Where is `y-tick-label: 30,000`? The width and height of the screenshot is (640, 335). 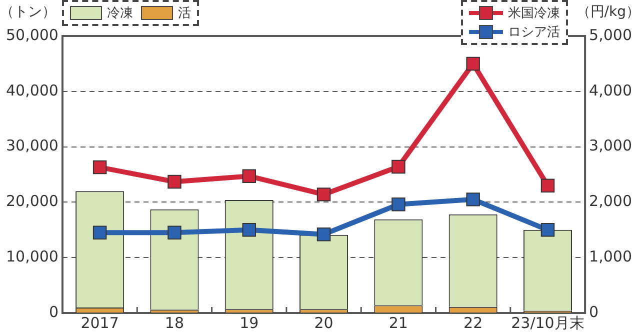
y-tick-label: 30,000 is located at coordinates (32, 145).